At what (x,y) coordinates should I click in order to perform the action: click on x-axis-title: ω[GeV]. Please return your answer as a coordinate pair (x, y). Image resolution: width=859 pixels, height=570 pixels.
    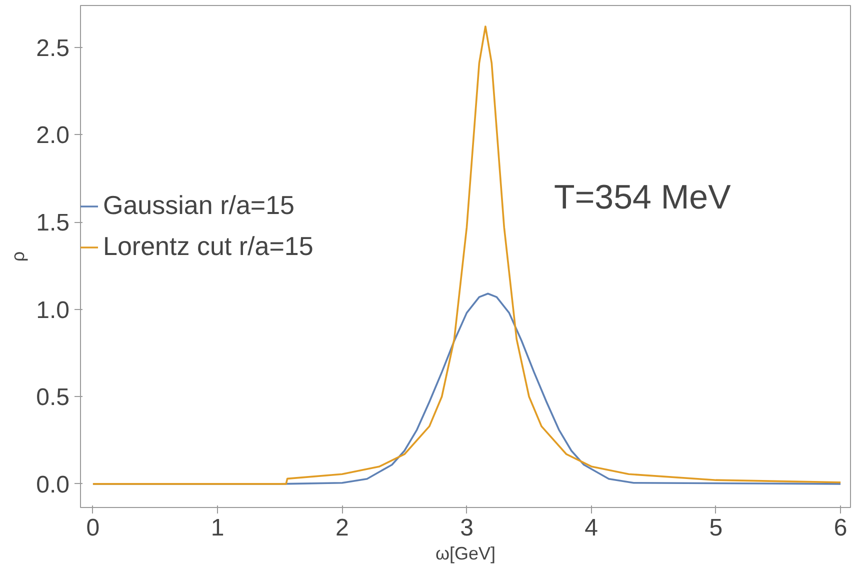
    Looking at the image, I should click on (465, 554).